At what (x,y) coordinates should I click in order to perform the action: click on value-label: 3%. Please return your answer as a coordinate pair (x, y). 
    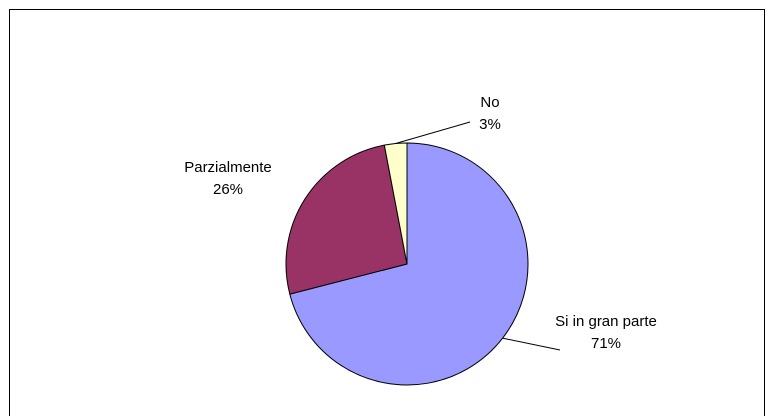
    Looking at the image, I should click on (490, 124).